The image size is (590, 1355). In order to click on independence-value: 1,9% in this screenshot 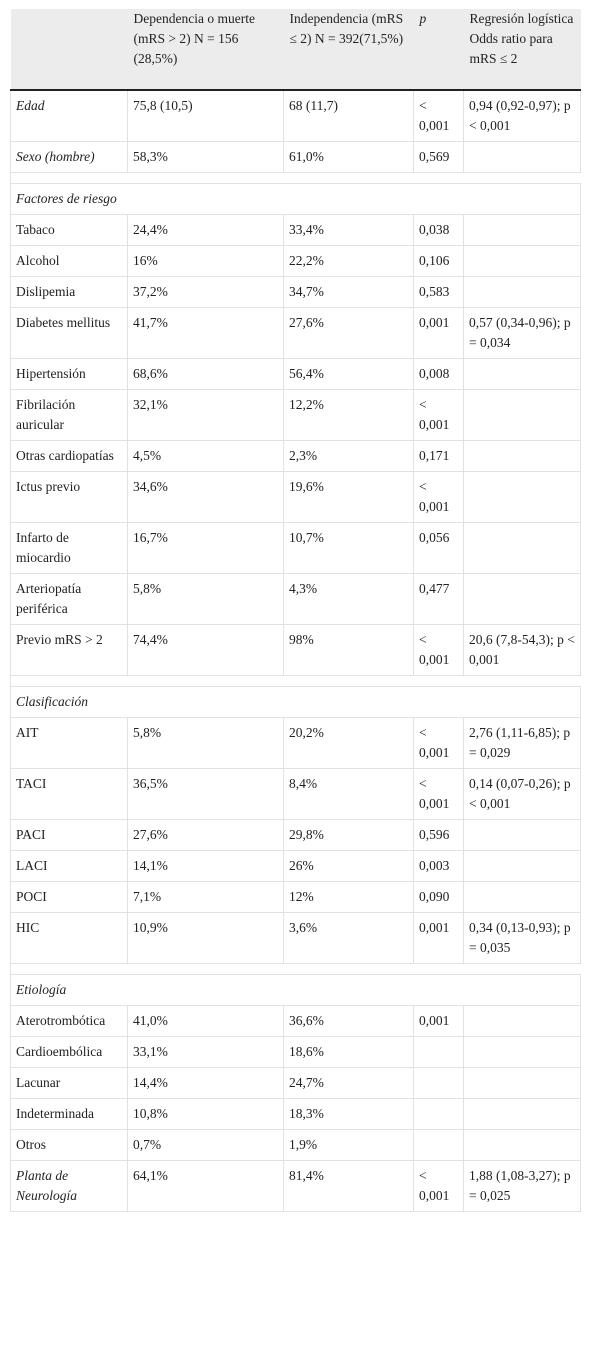, I will do `click(348, 1145)`.